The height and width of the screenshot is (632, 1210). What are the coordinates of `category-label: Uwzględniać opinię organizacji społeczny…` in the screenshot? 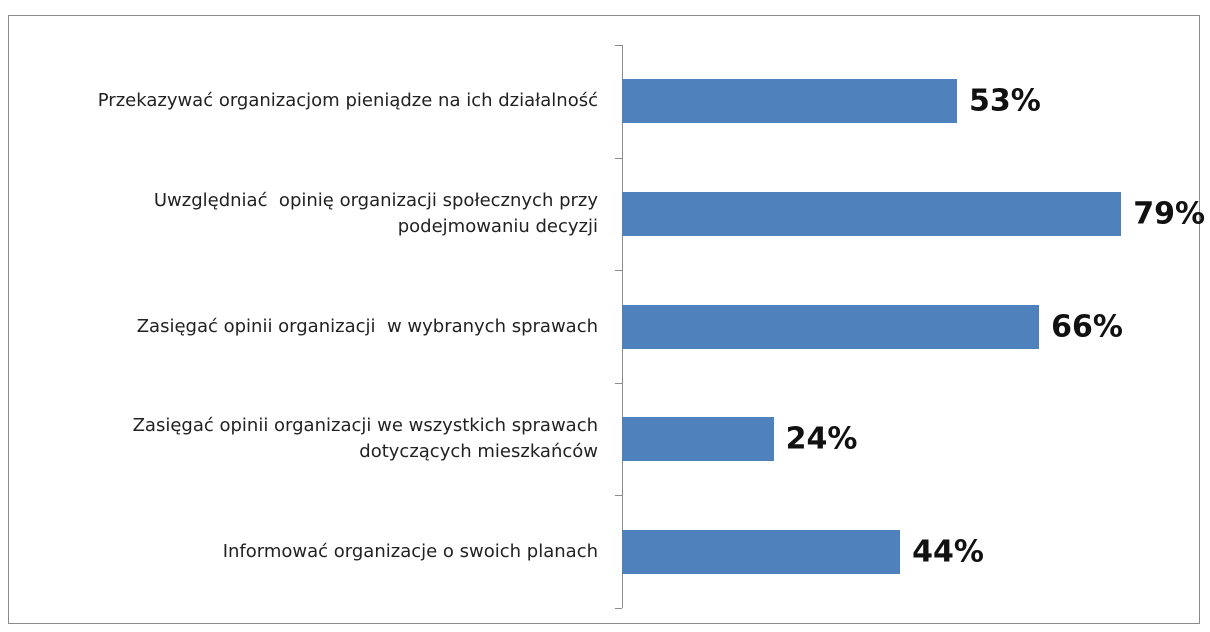 It's located at (375, 213).